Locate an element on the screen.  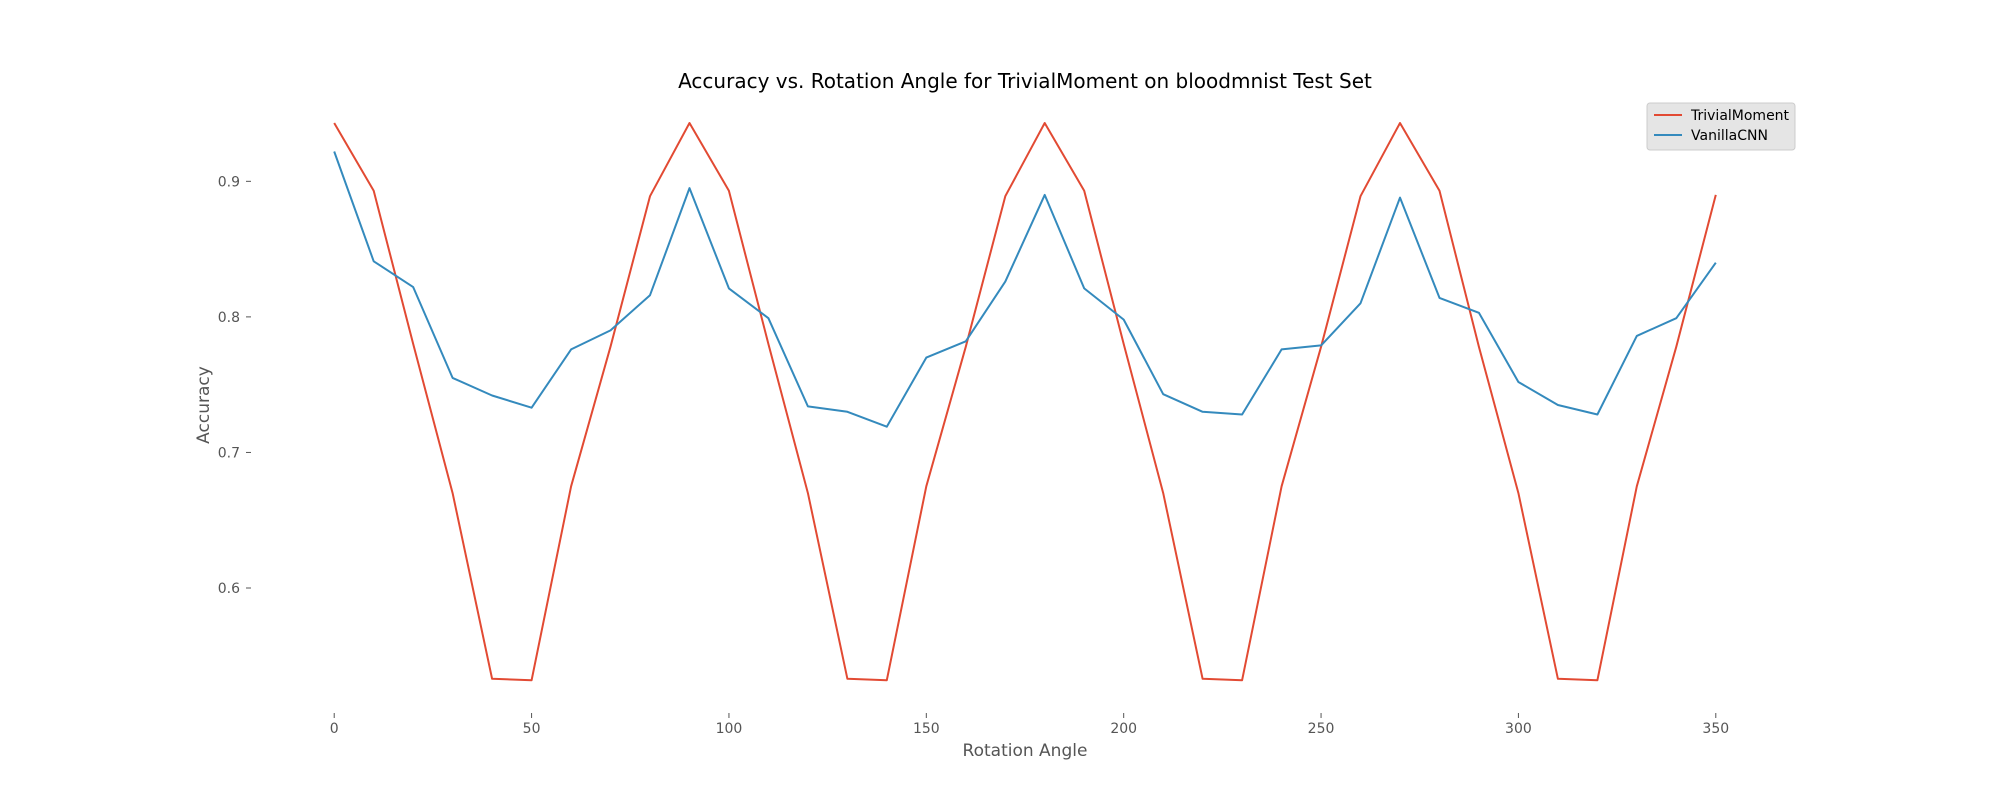
y-axis-ticks: 0.6 0.7 0.8 0.9 is located at coordinates (234, 385).